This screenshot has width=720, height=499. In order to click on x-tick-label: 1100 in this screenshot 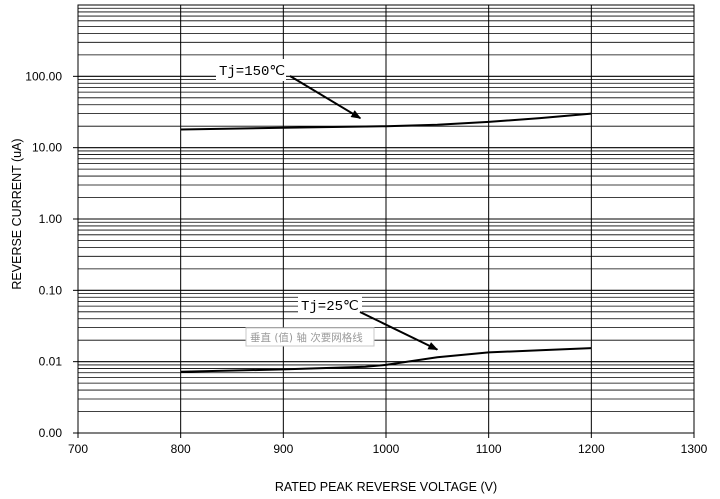, I will do `click(489, 449)`.